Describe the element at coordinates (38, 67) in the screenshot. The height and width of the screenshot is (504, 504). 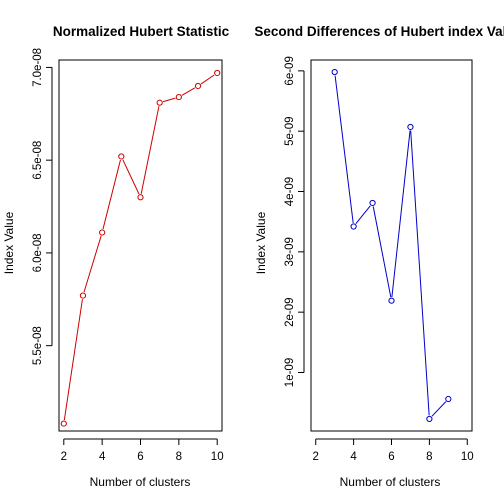
I see `y-tick-label: 7.0e-08` at that location.